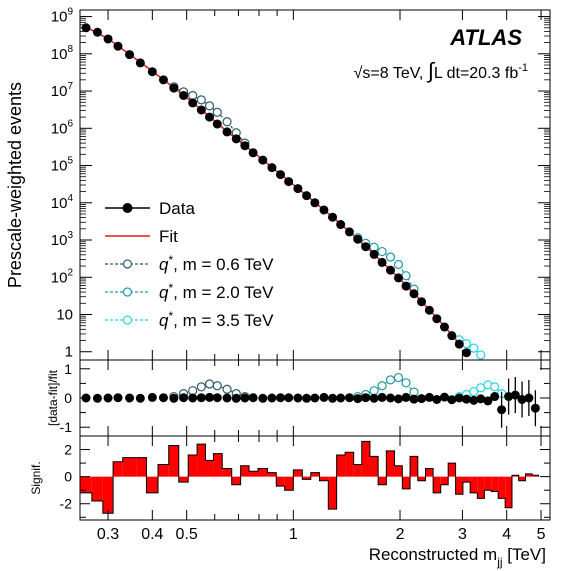 The height and width of the screenshot is (571, 563). Describe the element at coordinates (177, 208) in the screenshot. I see `legend-label: Data` at that location.